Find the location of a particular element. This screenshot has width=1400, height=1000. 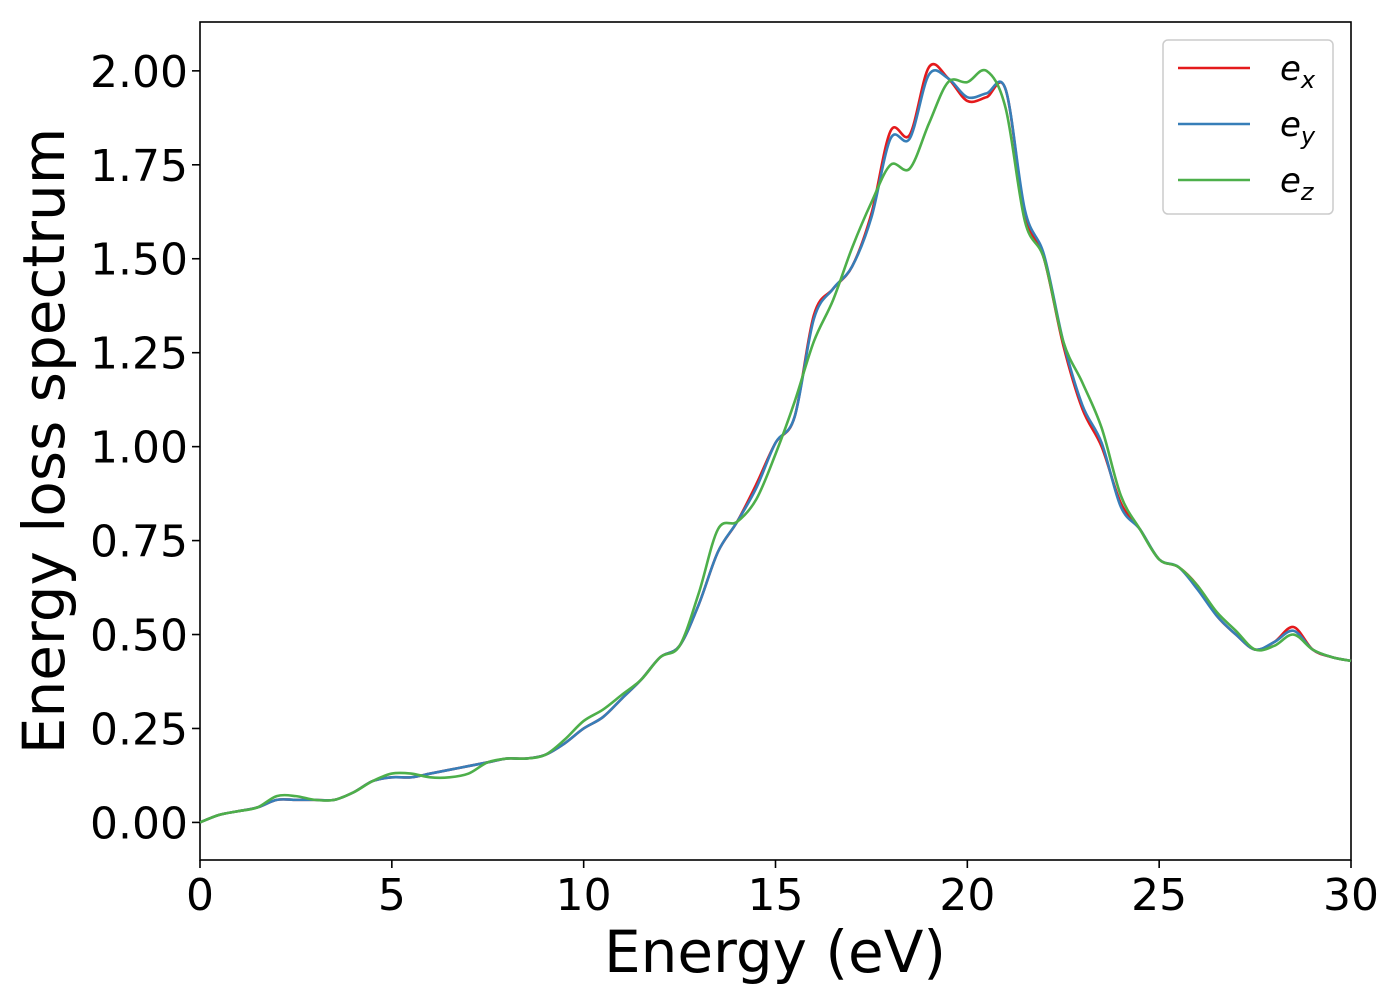

y-axis-title: Energy loss spectrum is located at coordinates (44, 441).